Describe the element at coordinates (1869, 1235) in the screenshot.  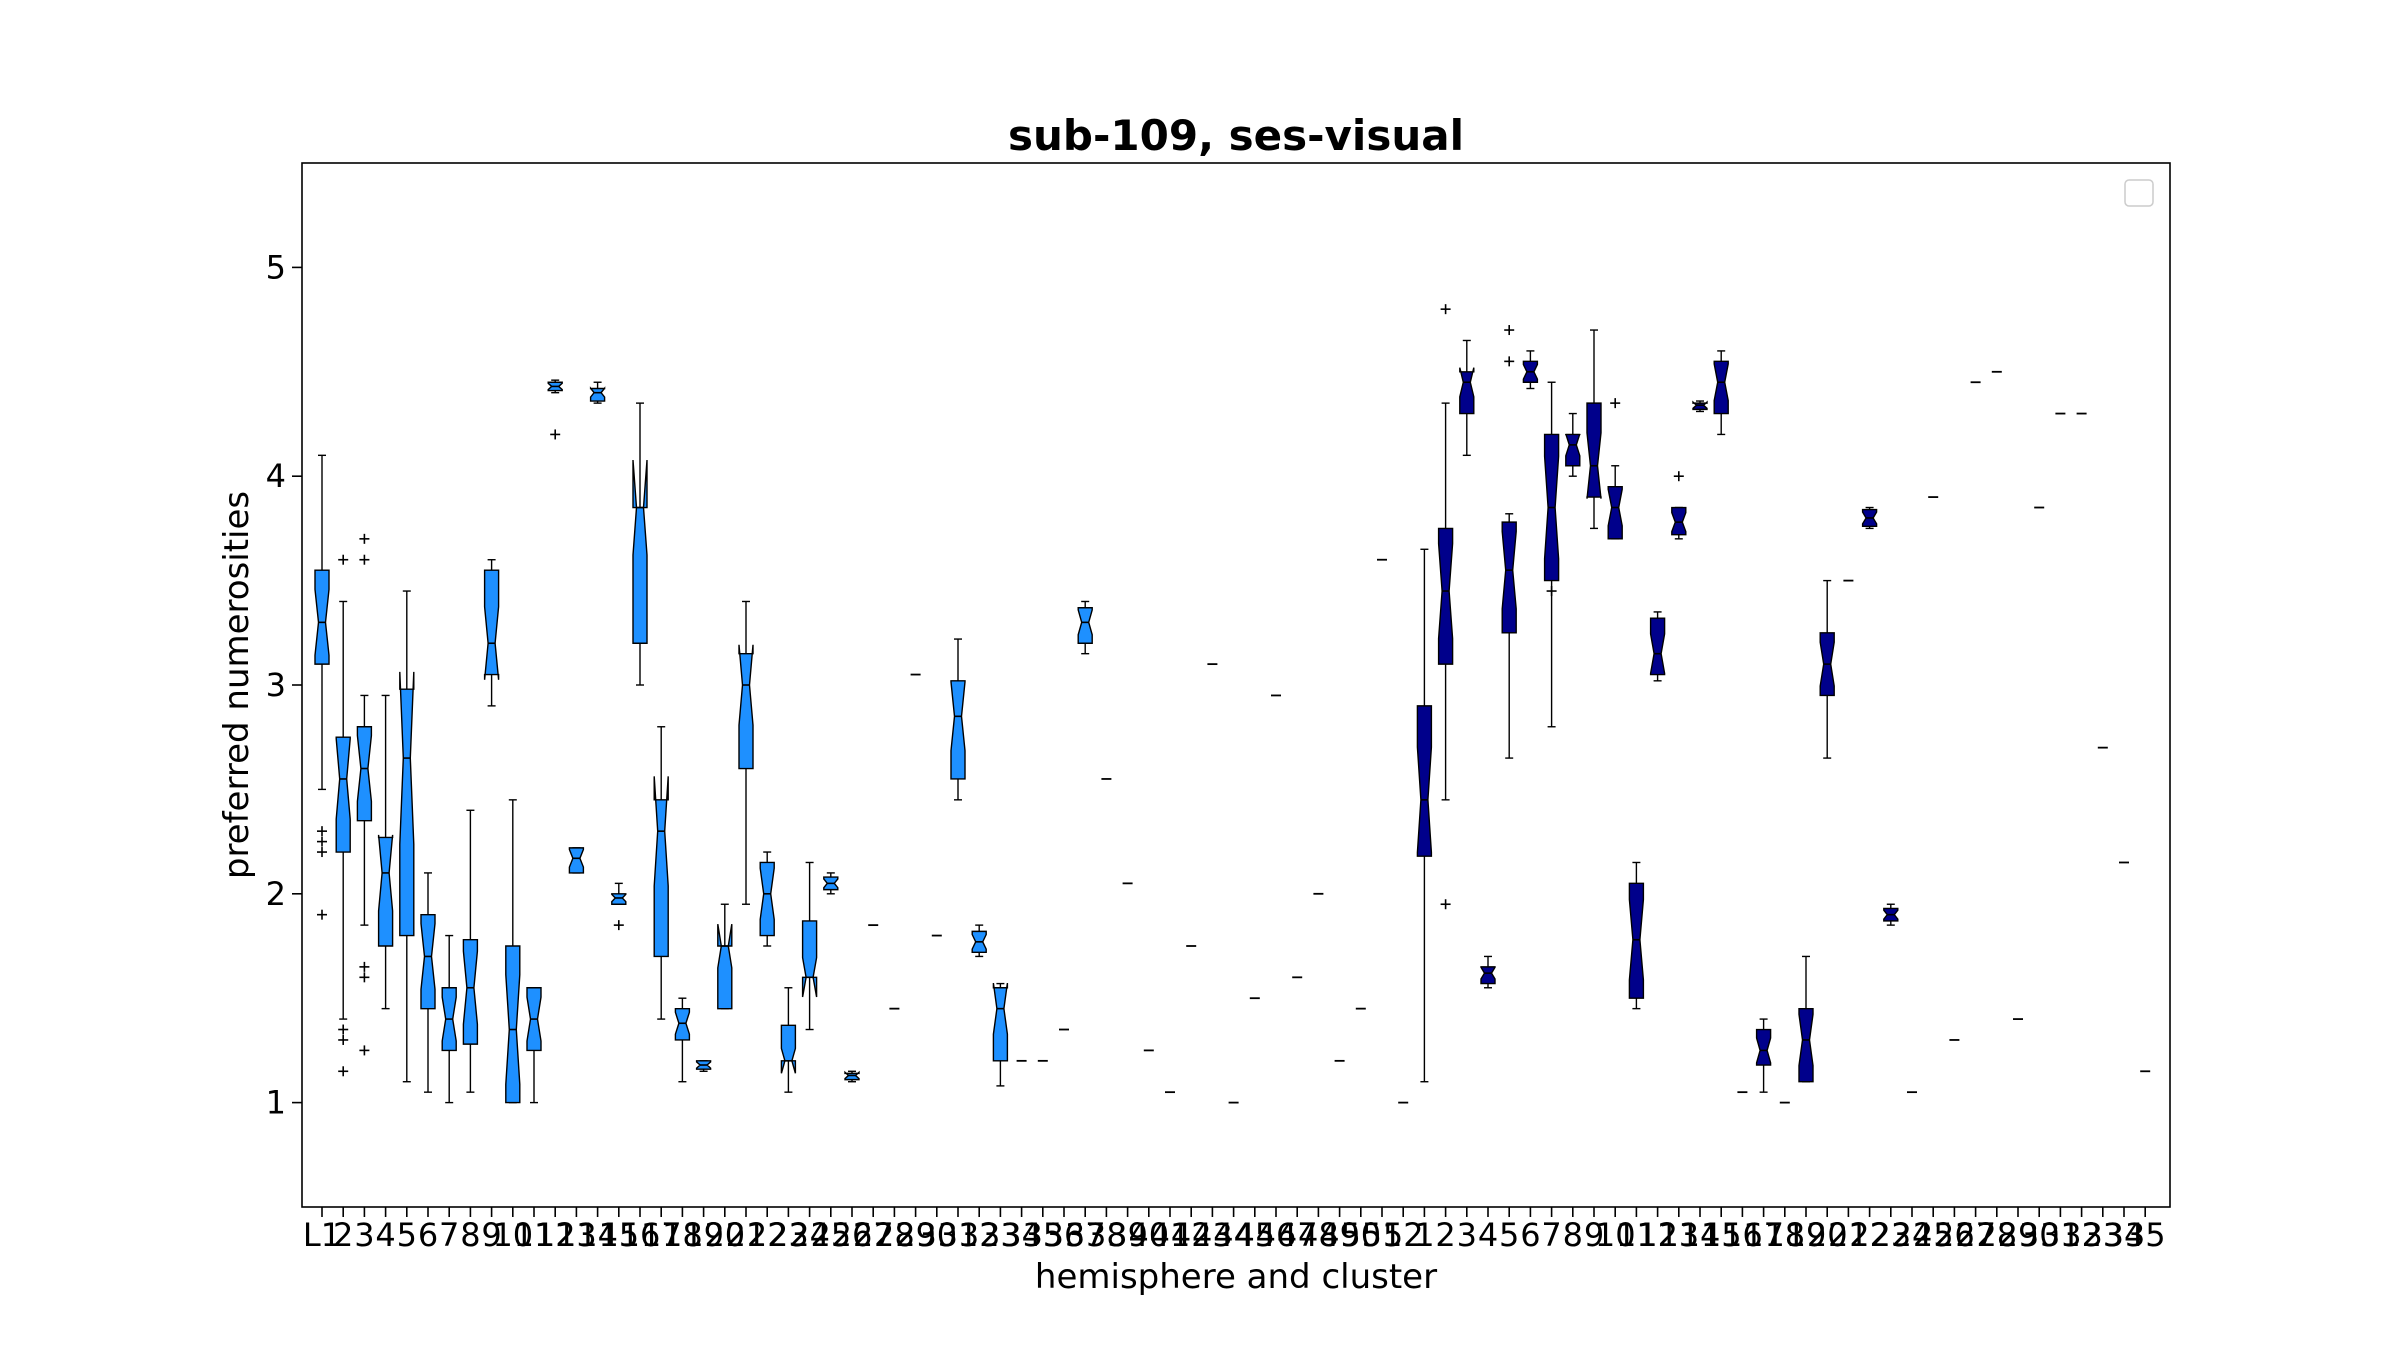
I see `x-tick-label: 22` at that location.